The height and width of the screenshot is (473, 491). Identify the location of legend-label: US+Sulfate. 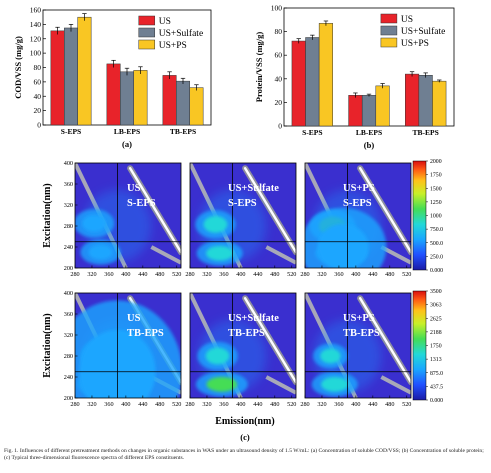
(423, 31).